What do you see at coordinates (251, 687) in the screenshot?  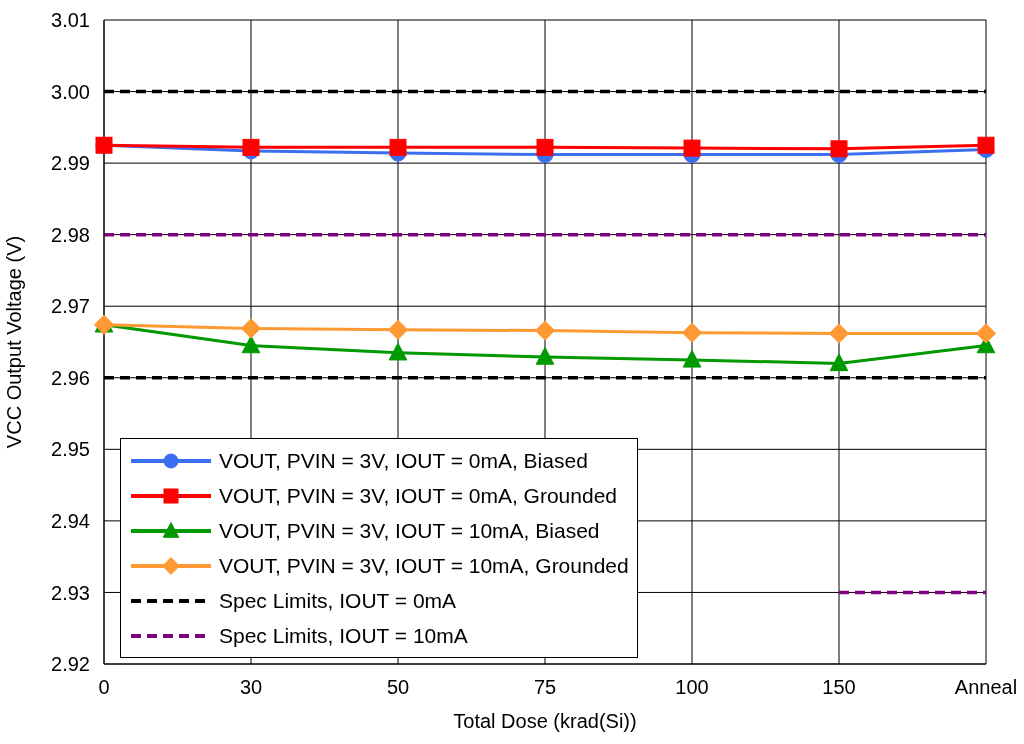 I see `x-tick-label: 30` at bounding box center [251, 687].